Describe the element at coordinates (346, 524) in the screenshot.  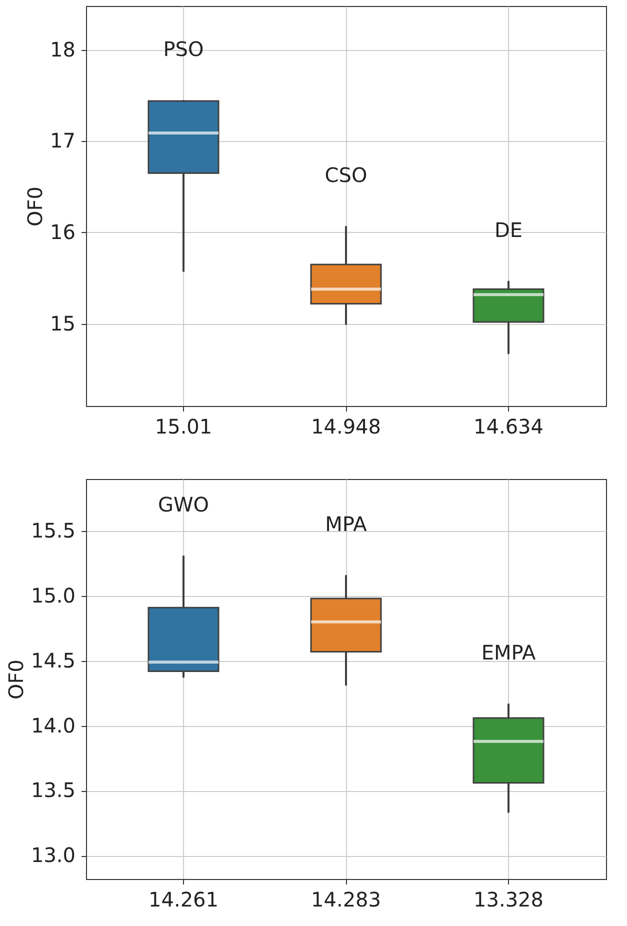
I see `annotation: MPA` at that location.